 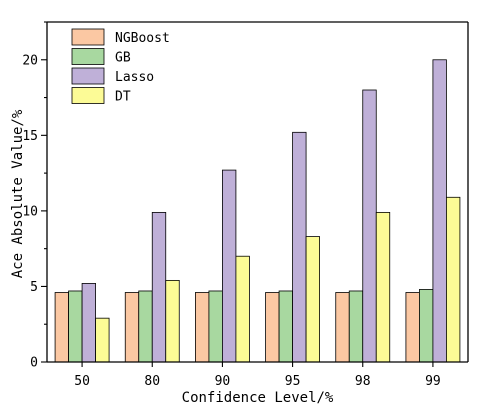 What do you see at coordinates (363, 381) in the screenshot?
I see `x-tick-label: 98` at bounding box center [363, 381].